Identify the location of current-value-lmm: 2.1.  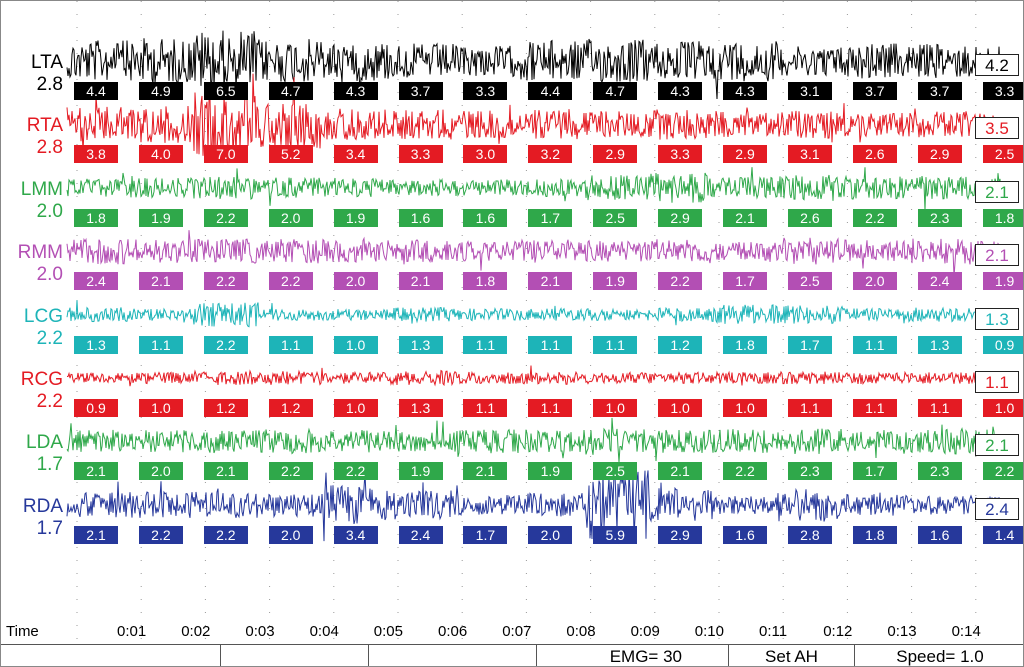
(997, 191).